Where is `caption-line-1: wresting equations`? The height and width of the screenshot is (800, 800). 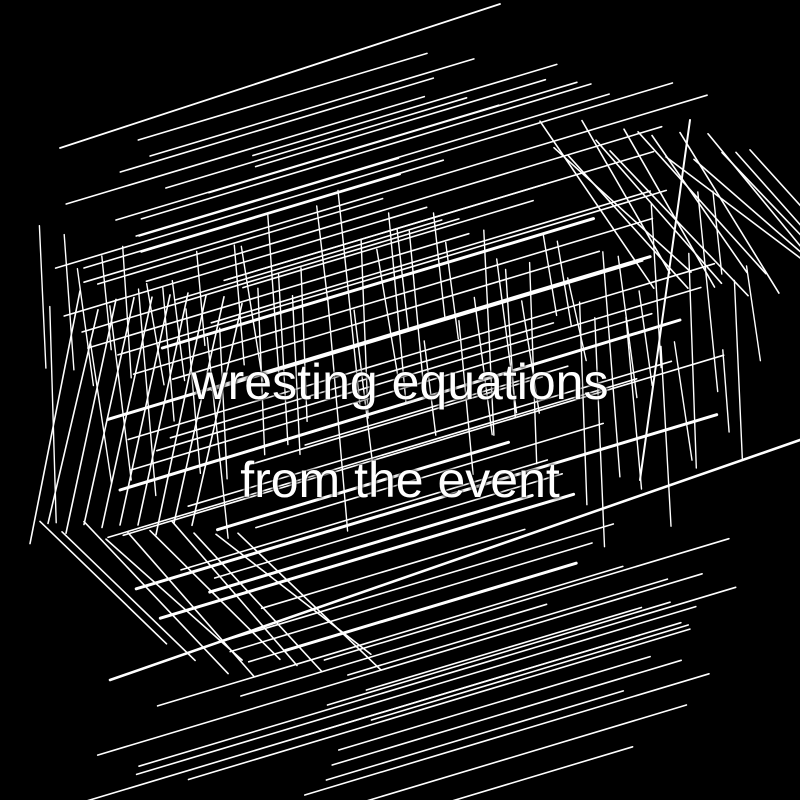 caption-line-1: wresting equations is located at coordinates (400, 382).